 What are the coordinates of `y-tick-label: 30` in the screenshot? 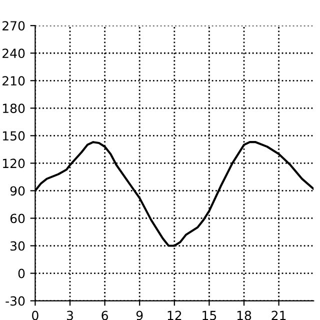 It's located at (17, 246).